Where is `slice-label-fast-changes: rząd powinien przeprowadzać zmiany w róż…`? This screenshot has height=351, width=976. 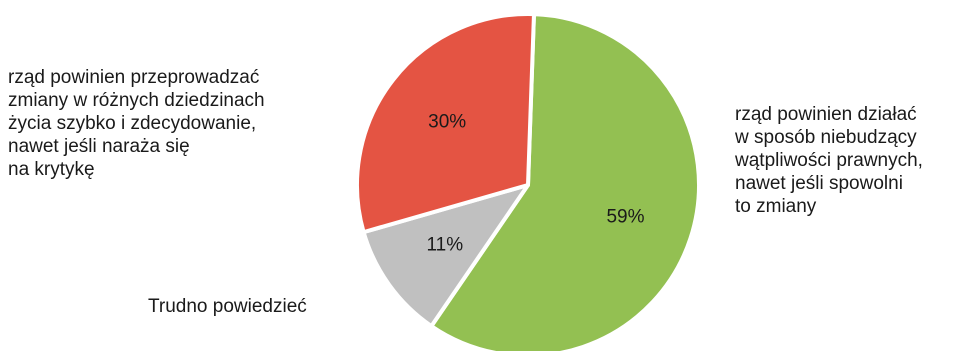 slice-label-fast-changes: rząd powinien przeprowadzać zmiany w róż… is located at coordinates (136, 123).